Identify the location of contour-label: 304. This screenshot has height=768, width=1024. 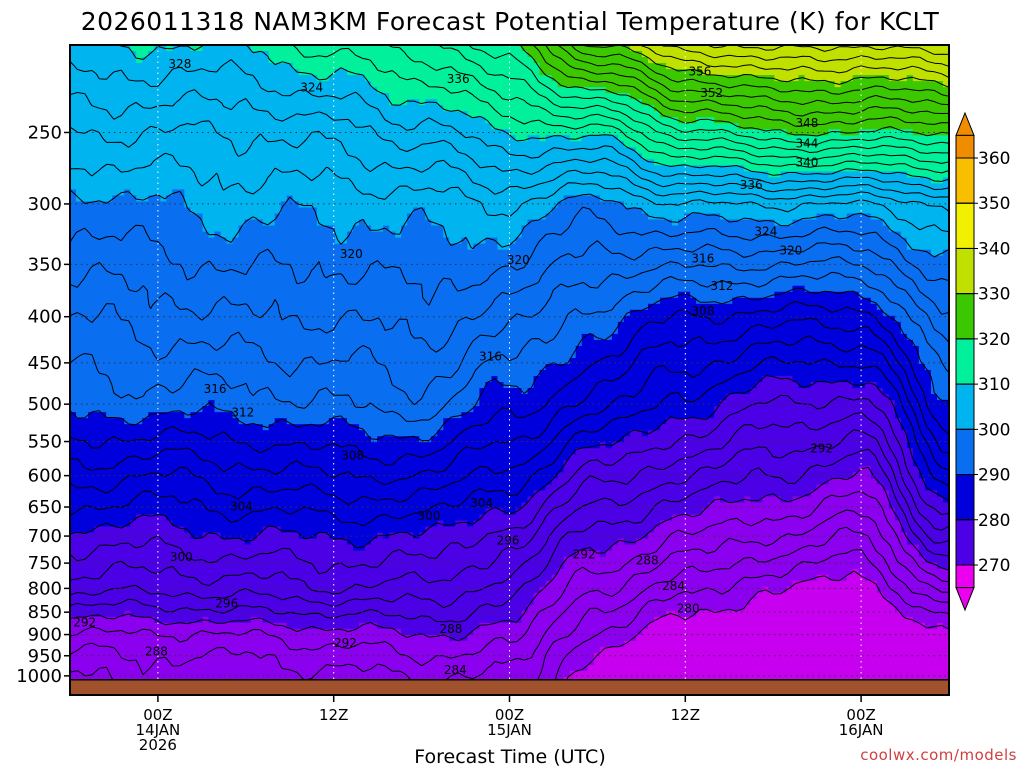
(481, 503).